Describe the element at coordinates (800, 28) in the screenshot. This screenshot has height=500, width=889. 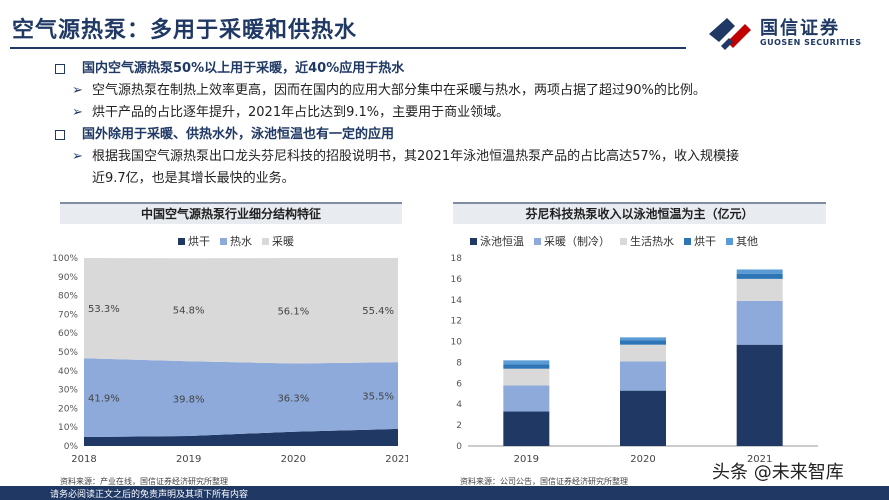
I see `logo-text: 国信证券` at that location.